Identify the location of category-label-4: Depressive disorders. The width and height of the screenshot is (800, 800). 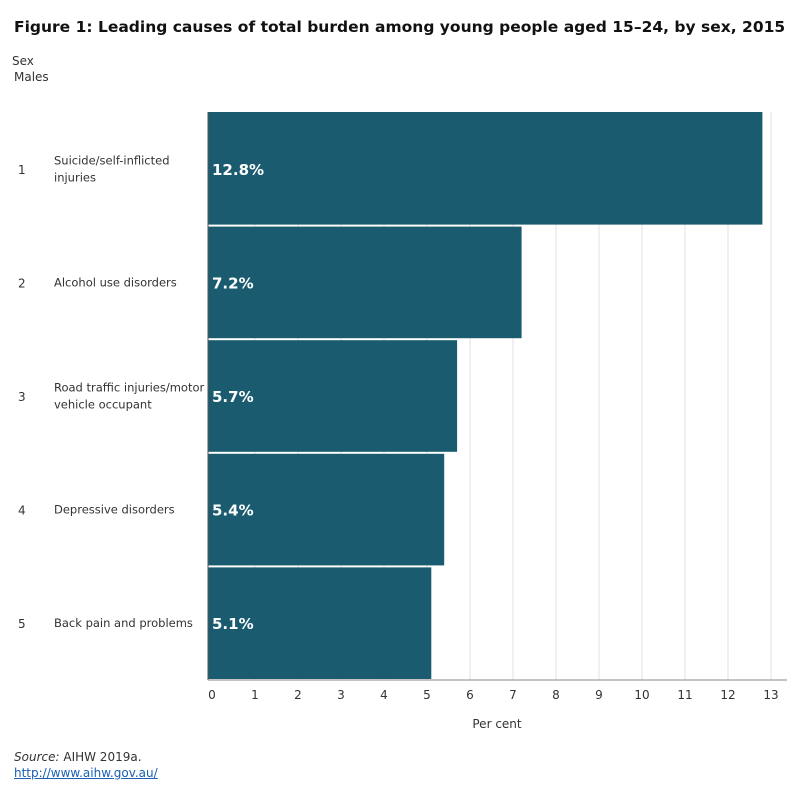
(114, 510).